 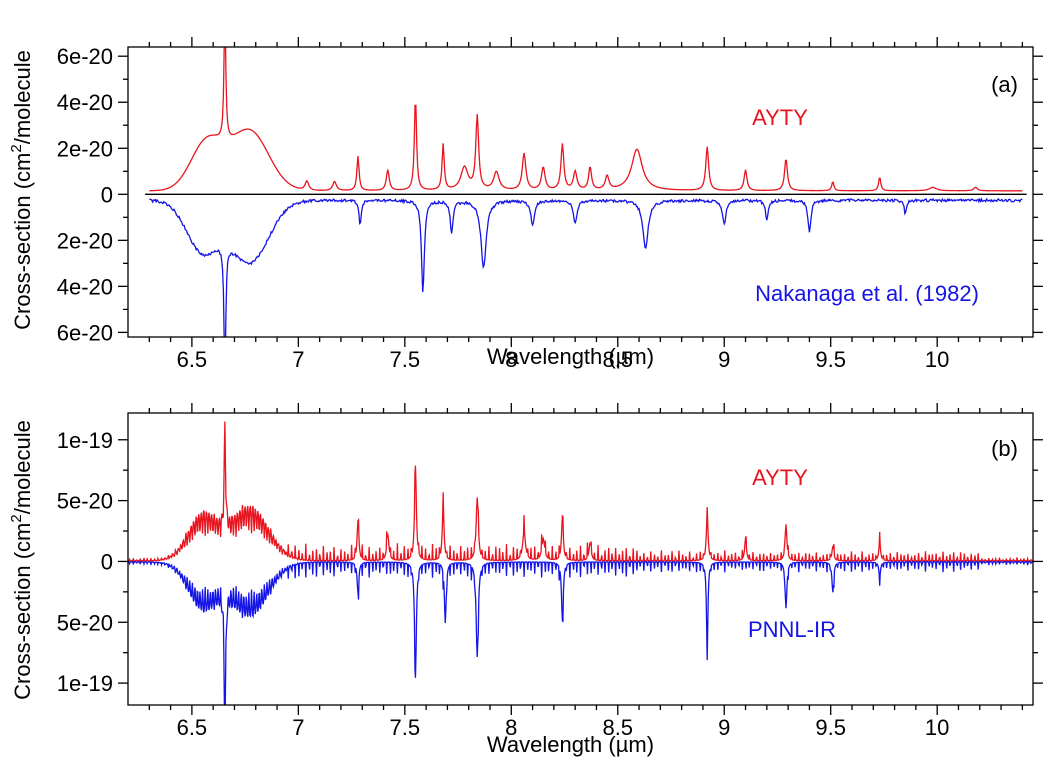 I want to click on series-label-nakanaga-et-al-1982-: Nakanaga et al. (1982), so click(x=867, y=293).